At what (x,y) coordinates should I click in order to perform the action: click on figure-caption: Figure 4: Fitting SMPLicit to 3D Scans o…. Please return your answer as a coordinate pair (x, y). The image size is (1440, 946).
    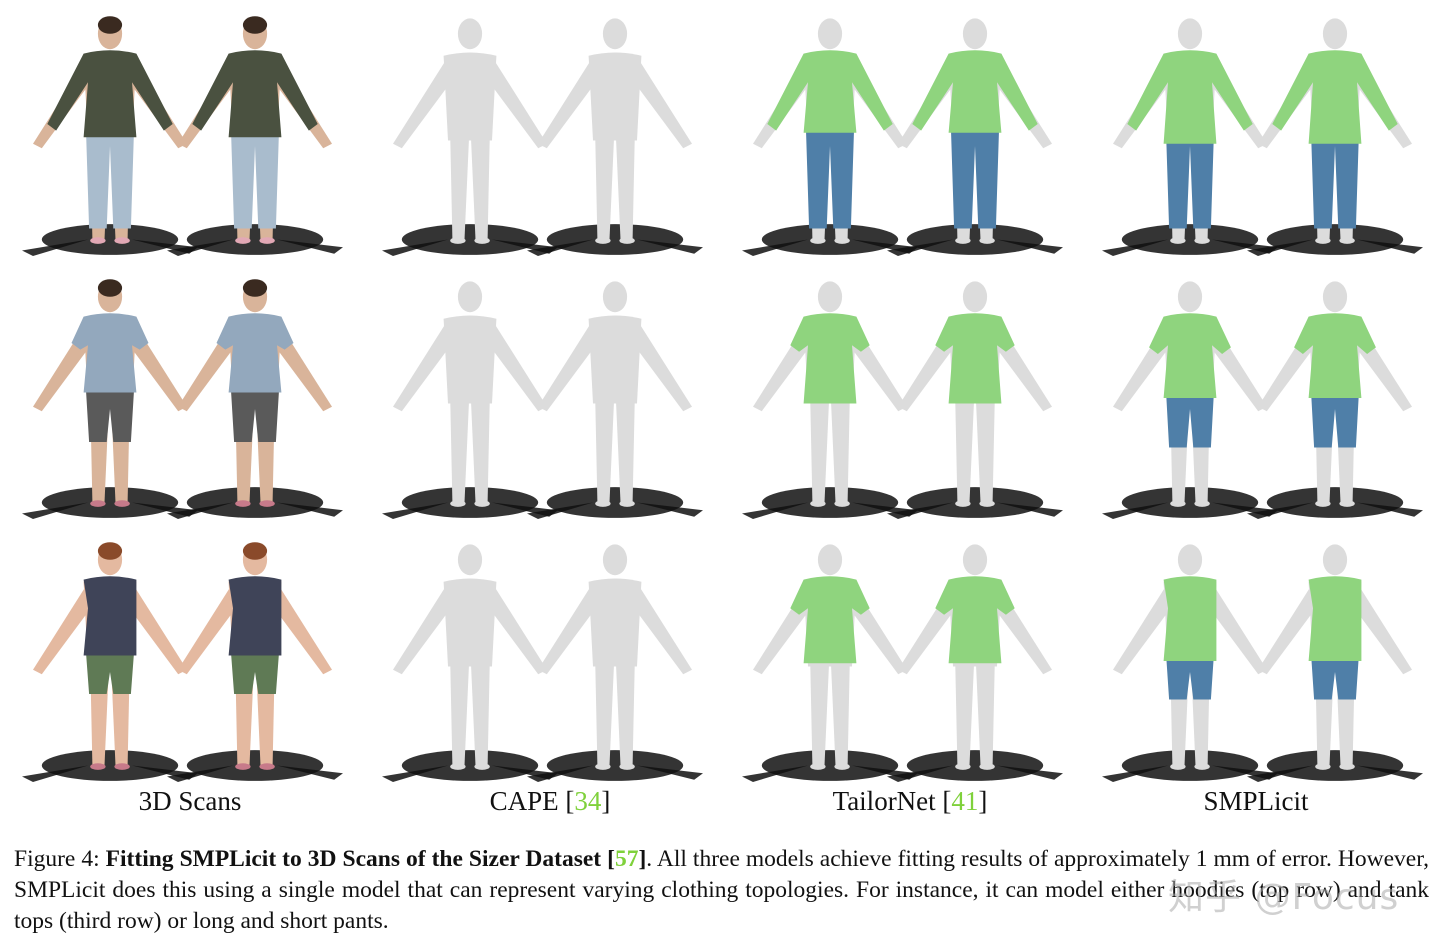
    Looking at the image, I should click on (721, 890).